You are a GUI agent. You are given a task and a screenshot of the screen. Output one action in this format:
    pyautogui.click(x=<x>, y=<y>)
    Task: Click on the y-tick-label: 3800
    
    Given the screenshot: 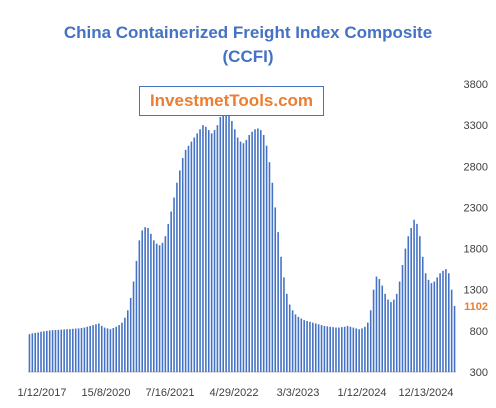 What is the action you would take?
    pyautogui.click(x=476, y=85)
    